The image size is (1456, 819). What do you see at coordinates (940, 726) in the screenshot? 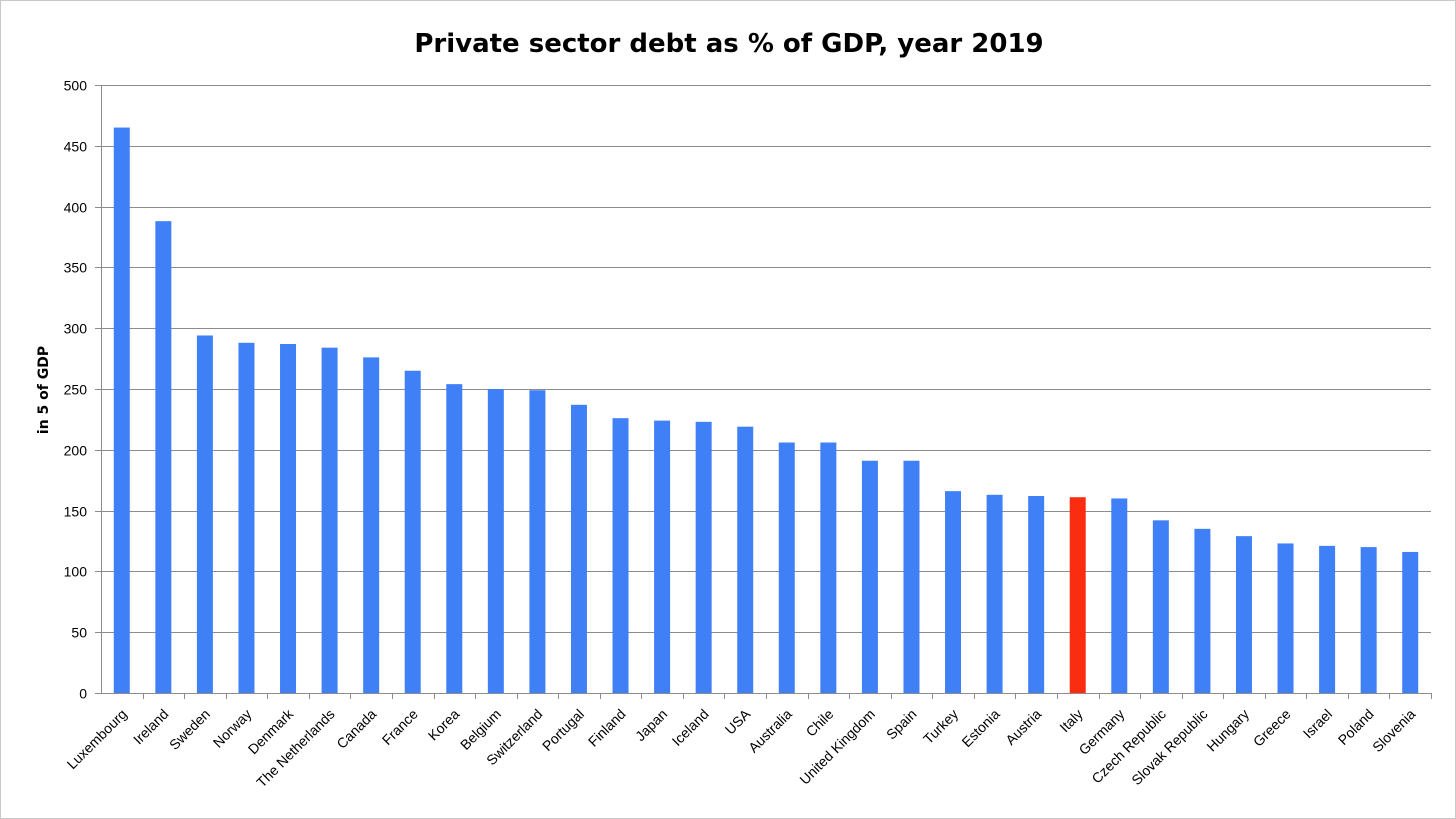
I see `x-tick-label: Turkey` at bounding box center [940, 726].